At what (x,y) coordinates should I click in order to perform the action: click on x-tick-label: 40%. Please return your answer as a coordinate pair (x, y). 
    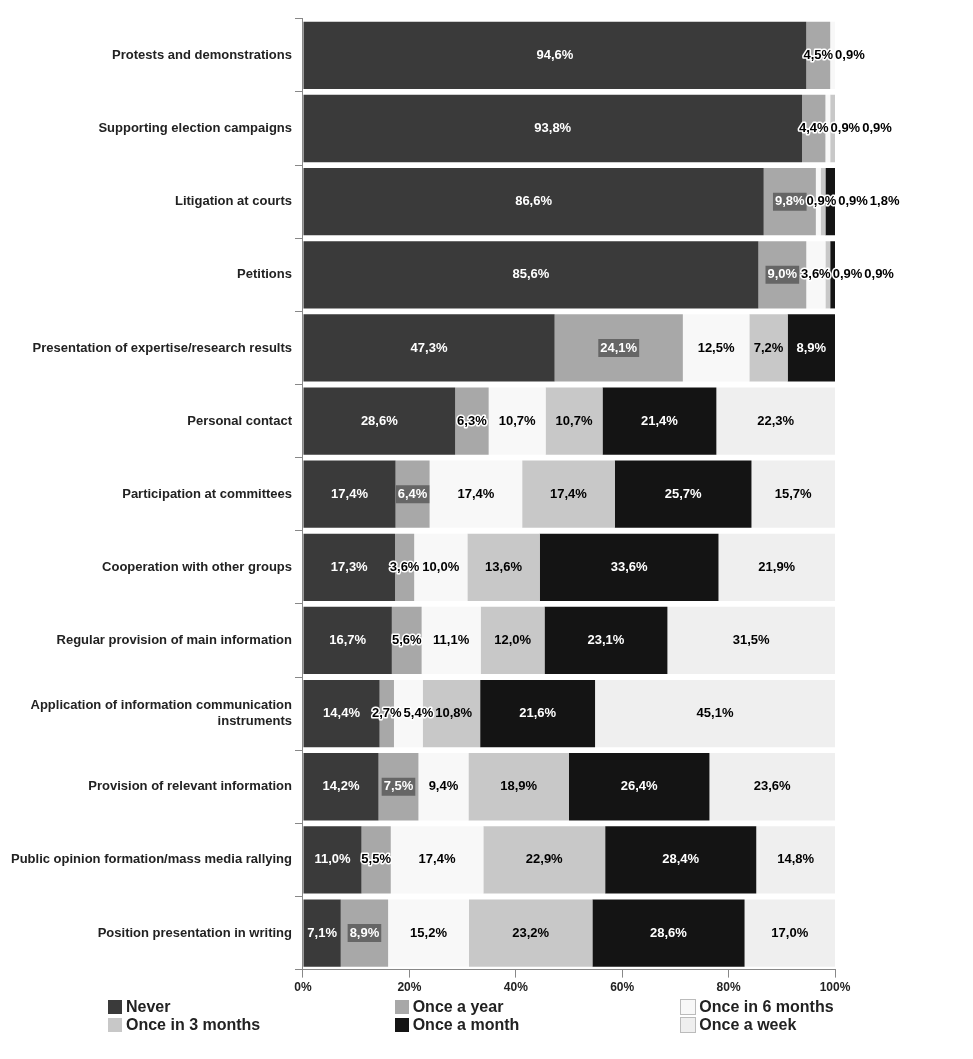
    Looking at the image, I should click on (516, 987).